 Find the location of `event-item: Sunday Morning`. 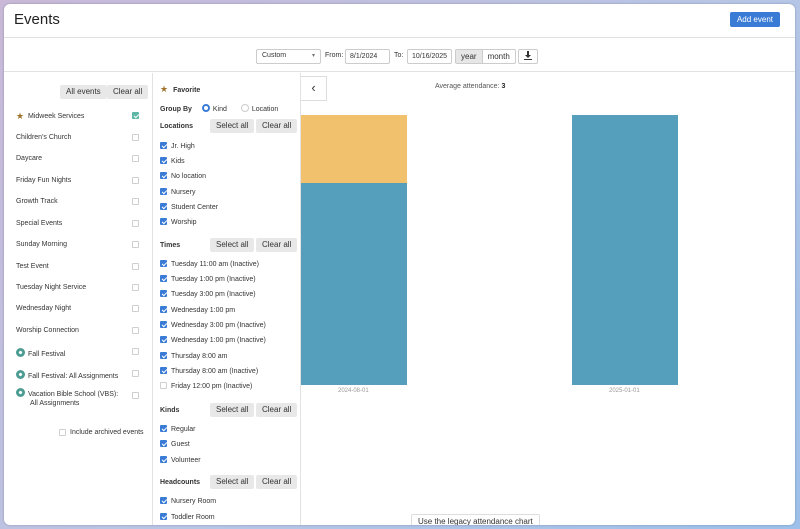

event-item: Sunday Morning is located at coordinates (41, 244).